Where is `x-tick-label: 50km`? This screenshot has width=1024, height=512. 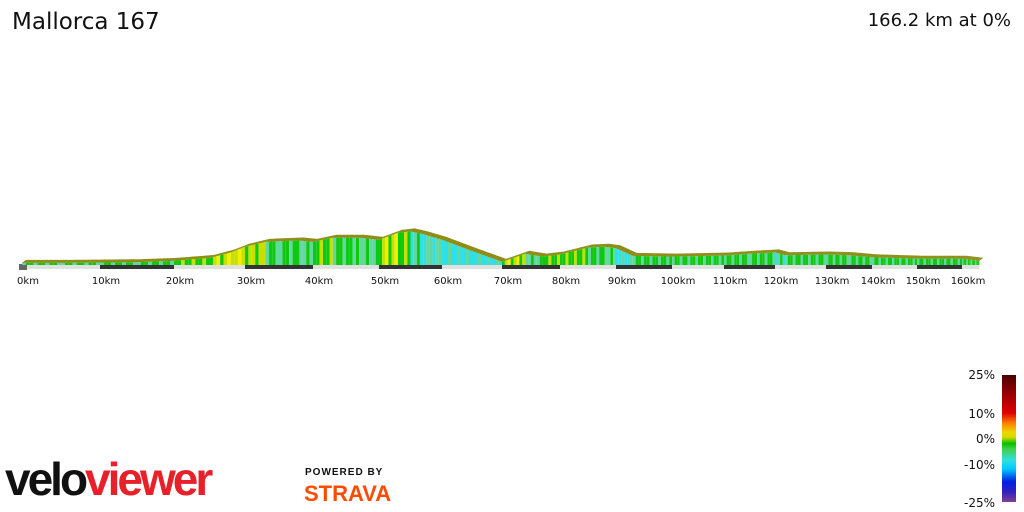
x-tick-label: 50km is located at coordinates (385, 281).